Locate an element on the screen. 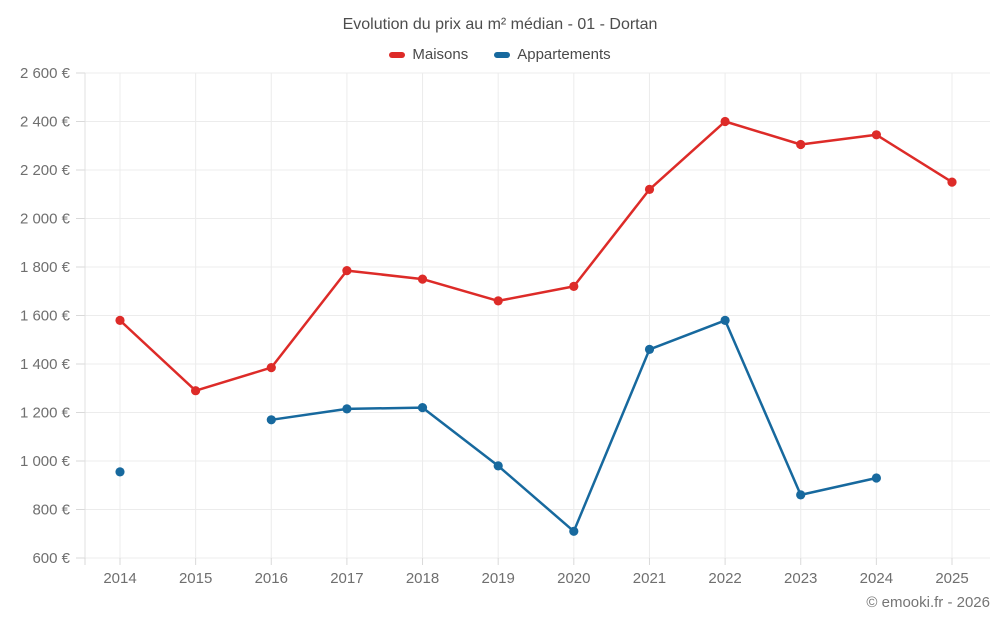 The height and width of the screenshot is (625, 1000). x-axis-tick-label: 2017 is located at coordinates (346, 578).